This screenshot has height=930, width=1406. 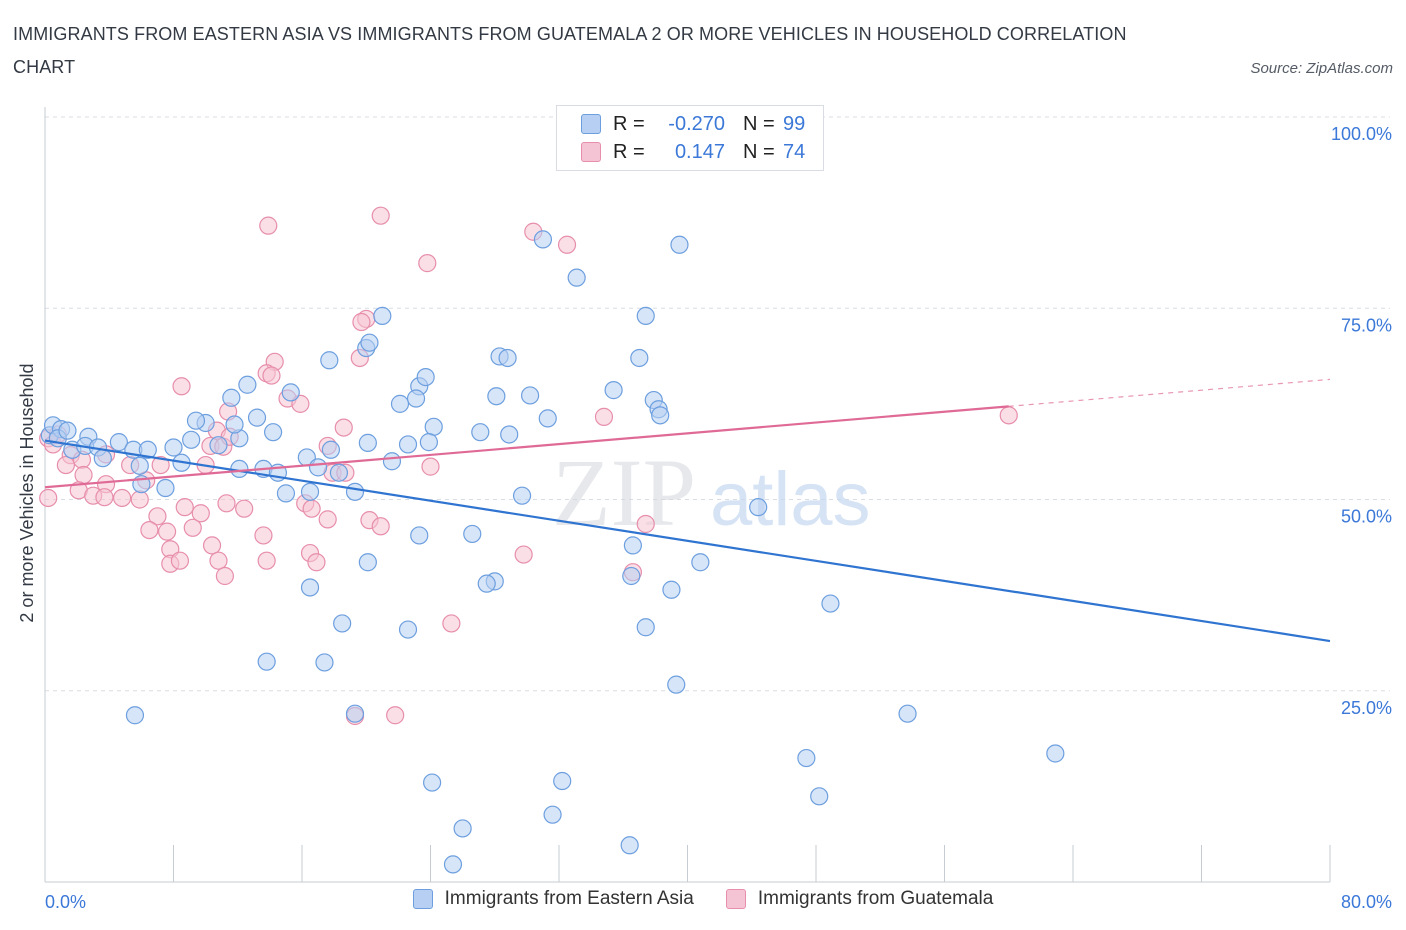 What do you see at coordinates (759, 123) in the screenshot?
I see `legend-n-label: N =` at bounding box center [759, 123].